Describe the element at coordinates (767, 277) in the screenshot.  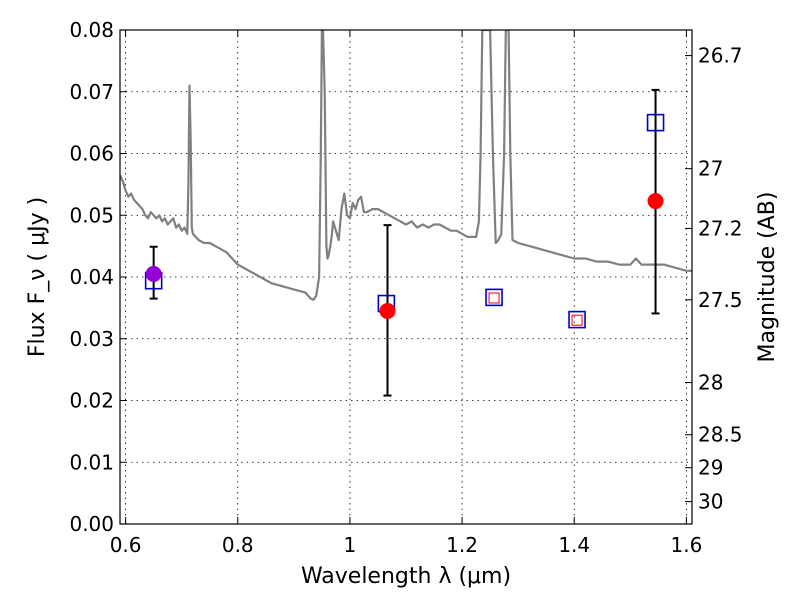
I see `right-axis-label: Magnitude (AB)` at that location.